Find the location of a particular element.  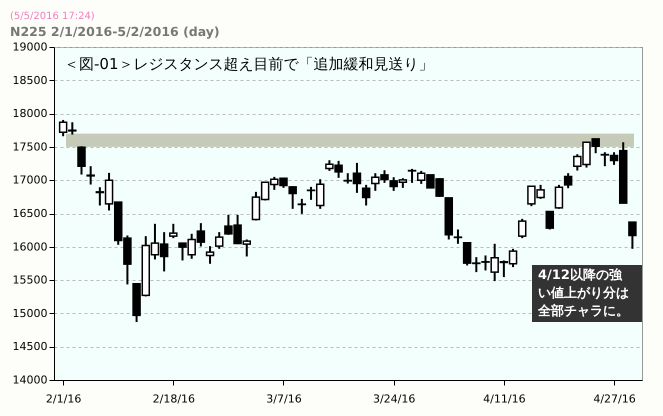

annotation: ＜図-01＞レジスタンス超え目前で「追加緩和見送り」 is located at coordinates (249, 64).